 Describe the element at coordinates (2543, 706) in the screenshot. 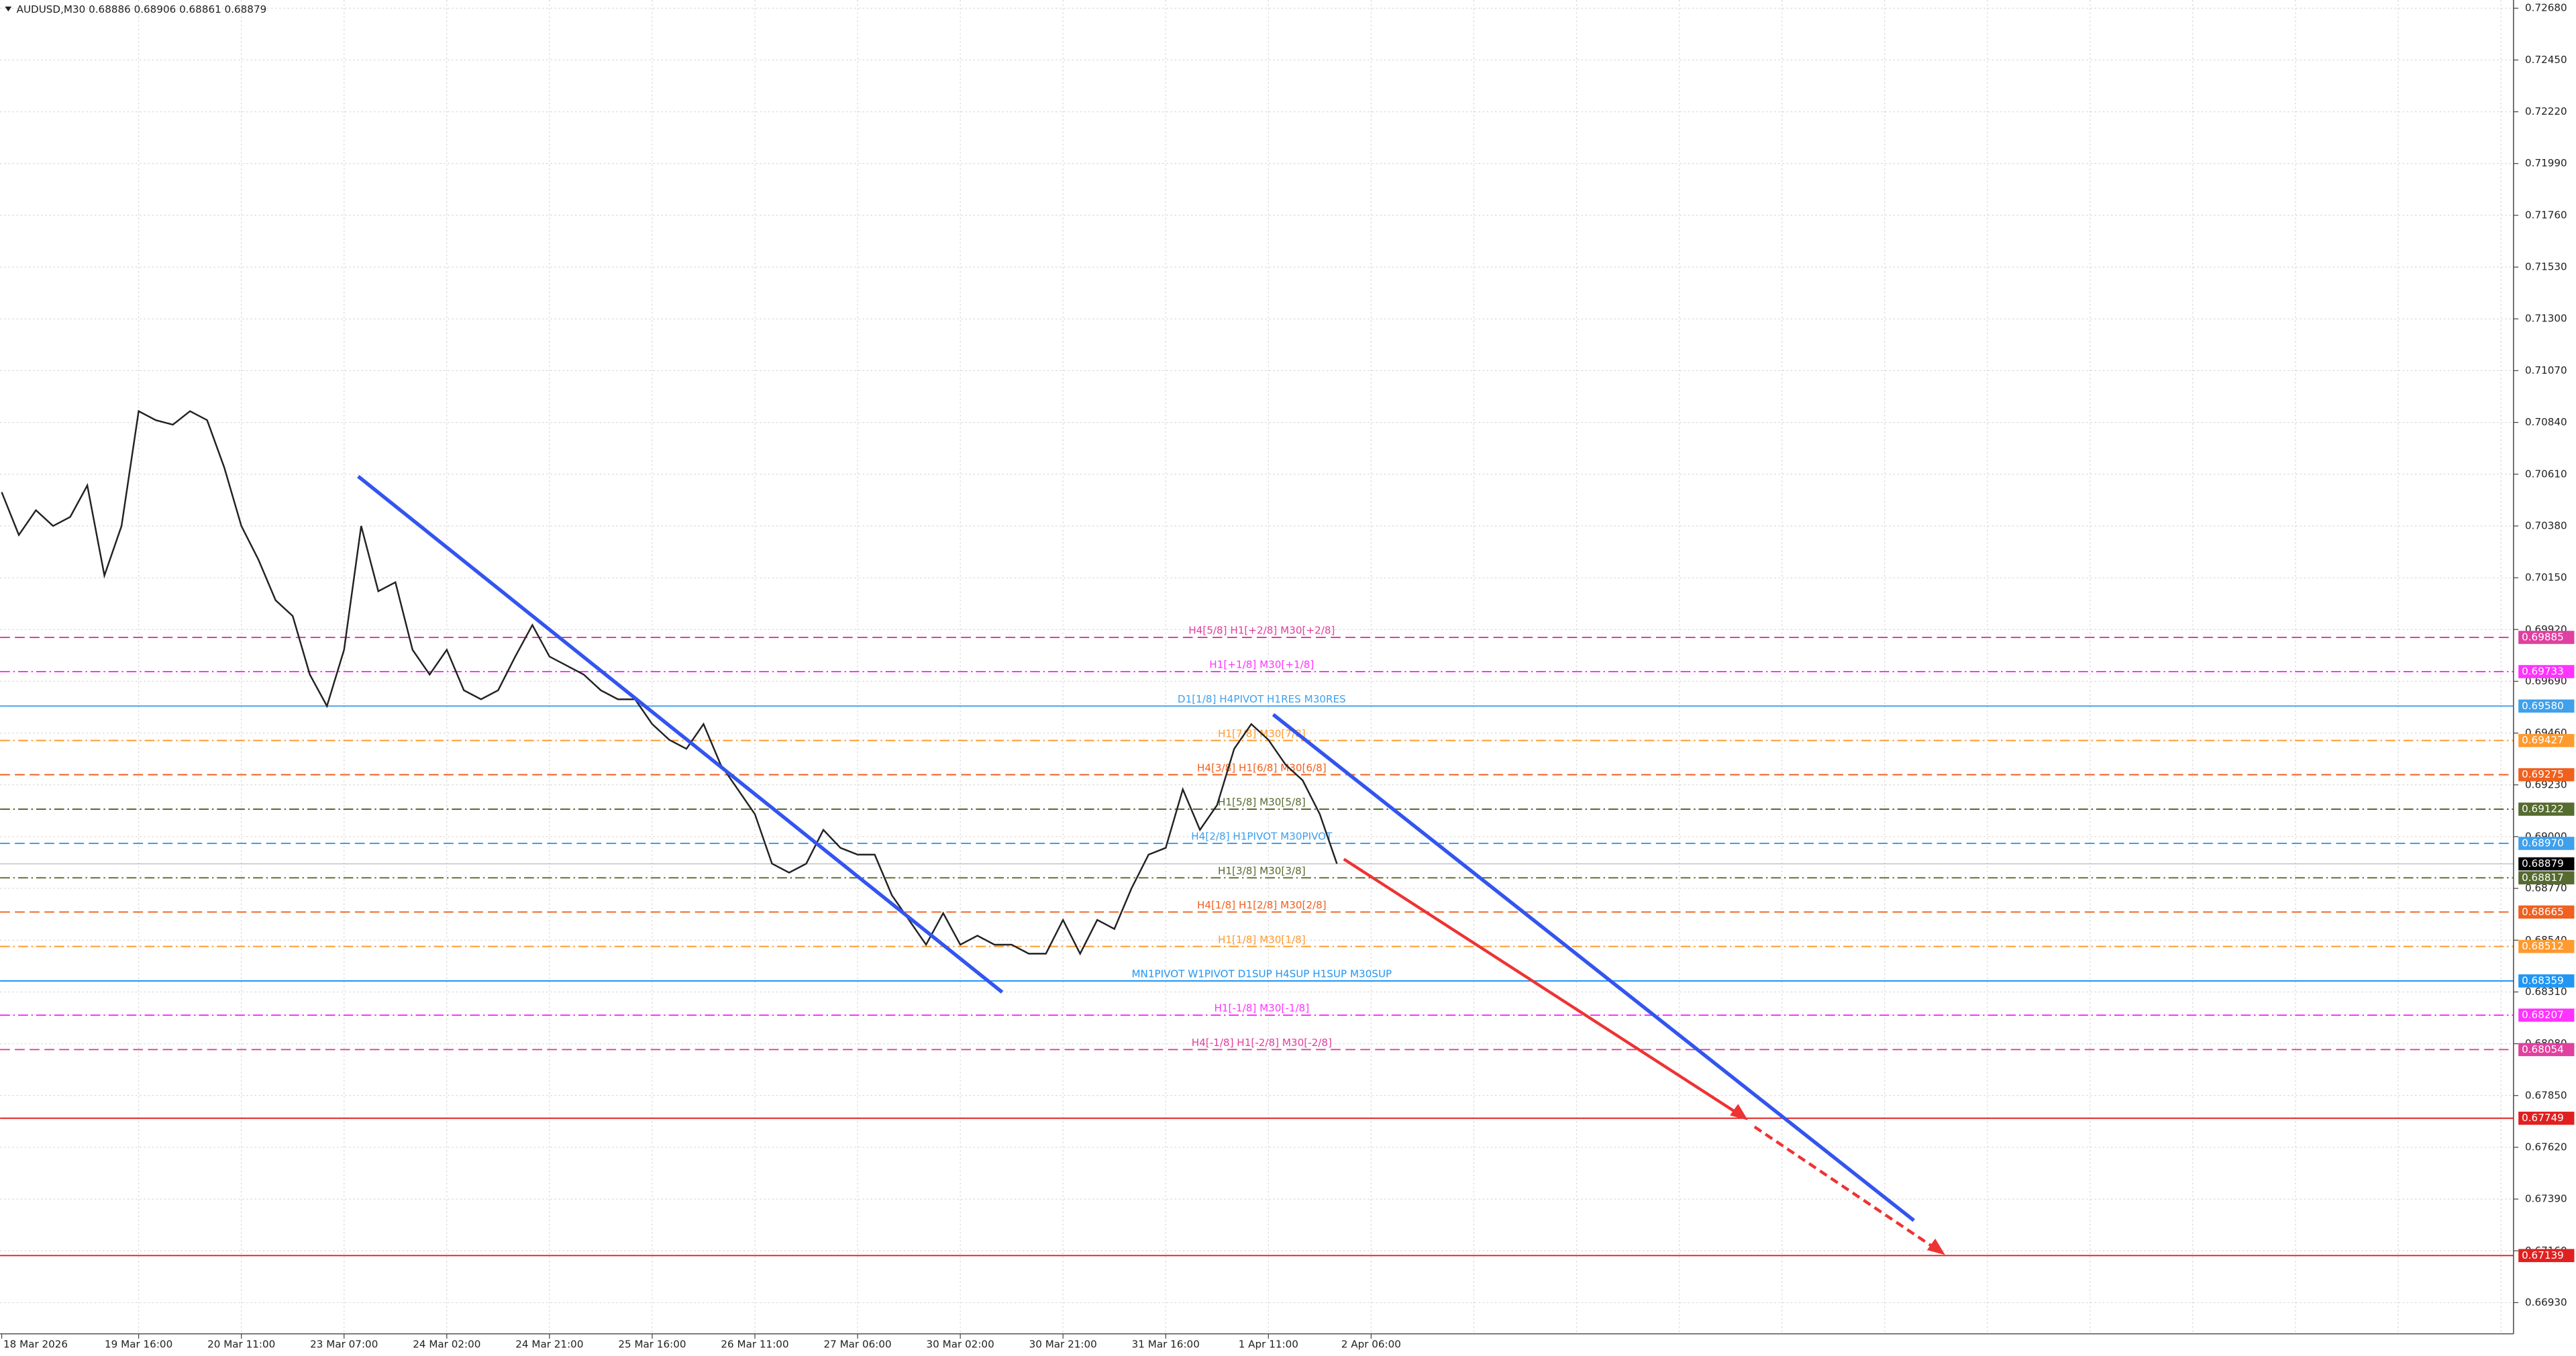

I see `price-tag-label: 0.69580` at that location.